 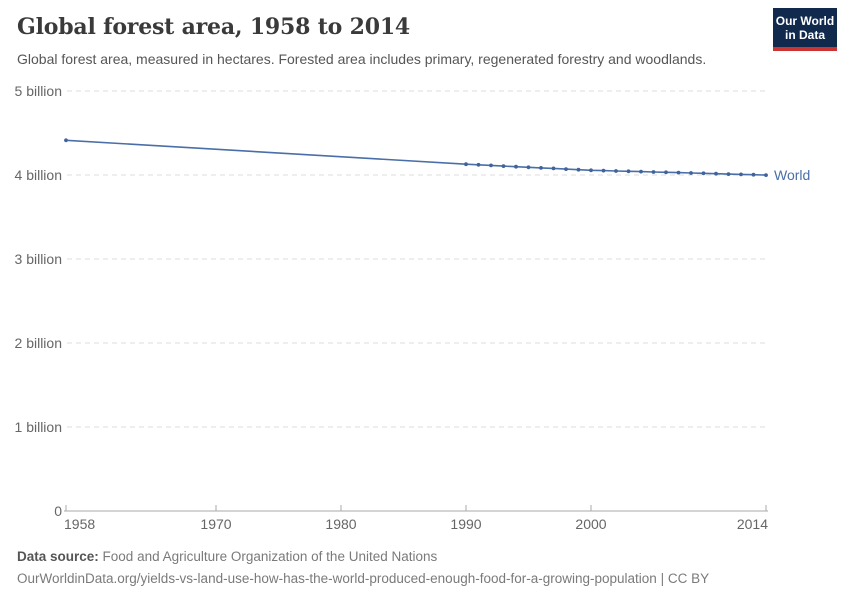 I want to click on x-axis-tick-label: 2014, so click(x=752, y=524).